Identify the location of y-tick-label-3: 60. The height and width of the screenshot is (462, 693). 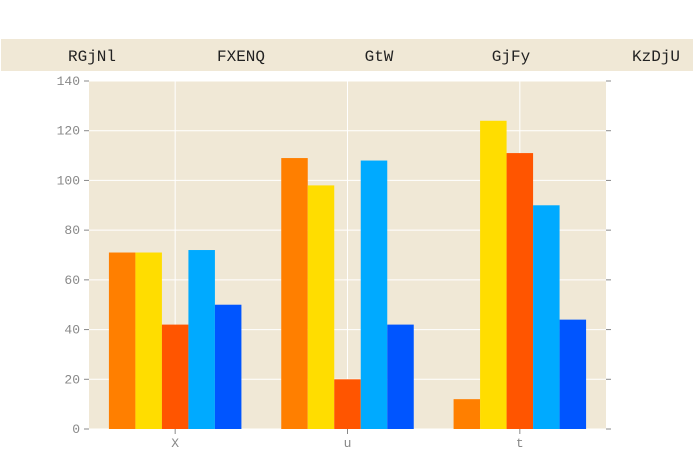
(72, 280).